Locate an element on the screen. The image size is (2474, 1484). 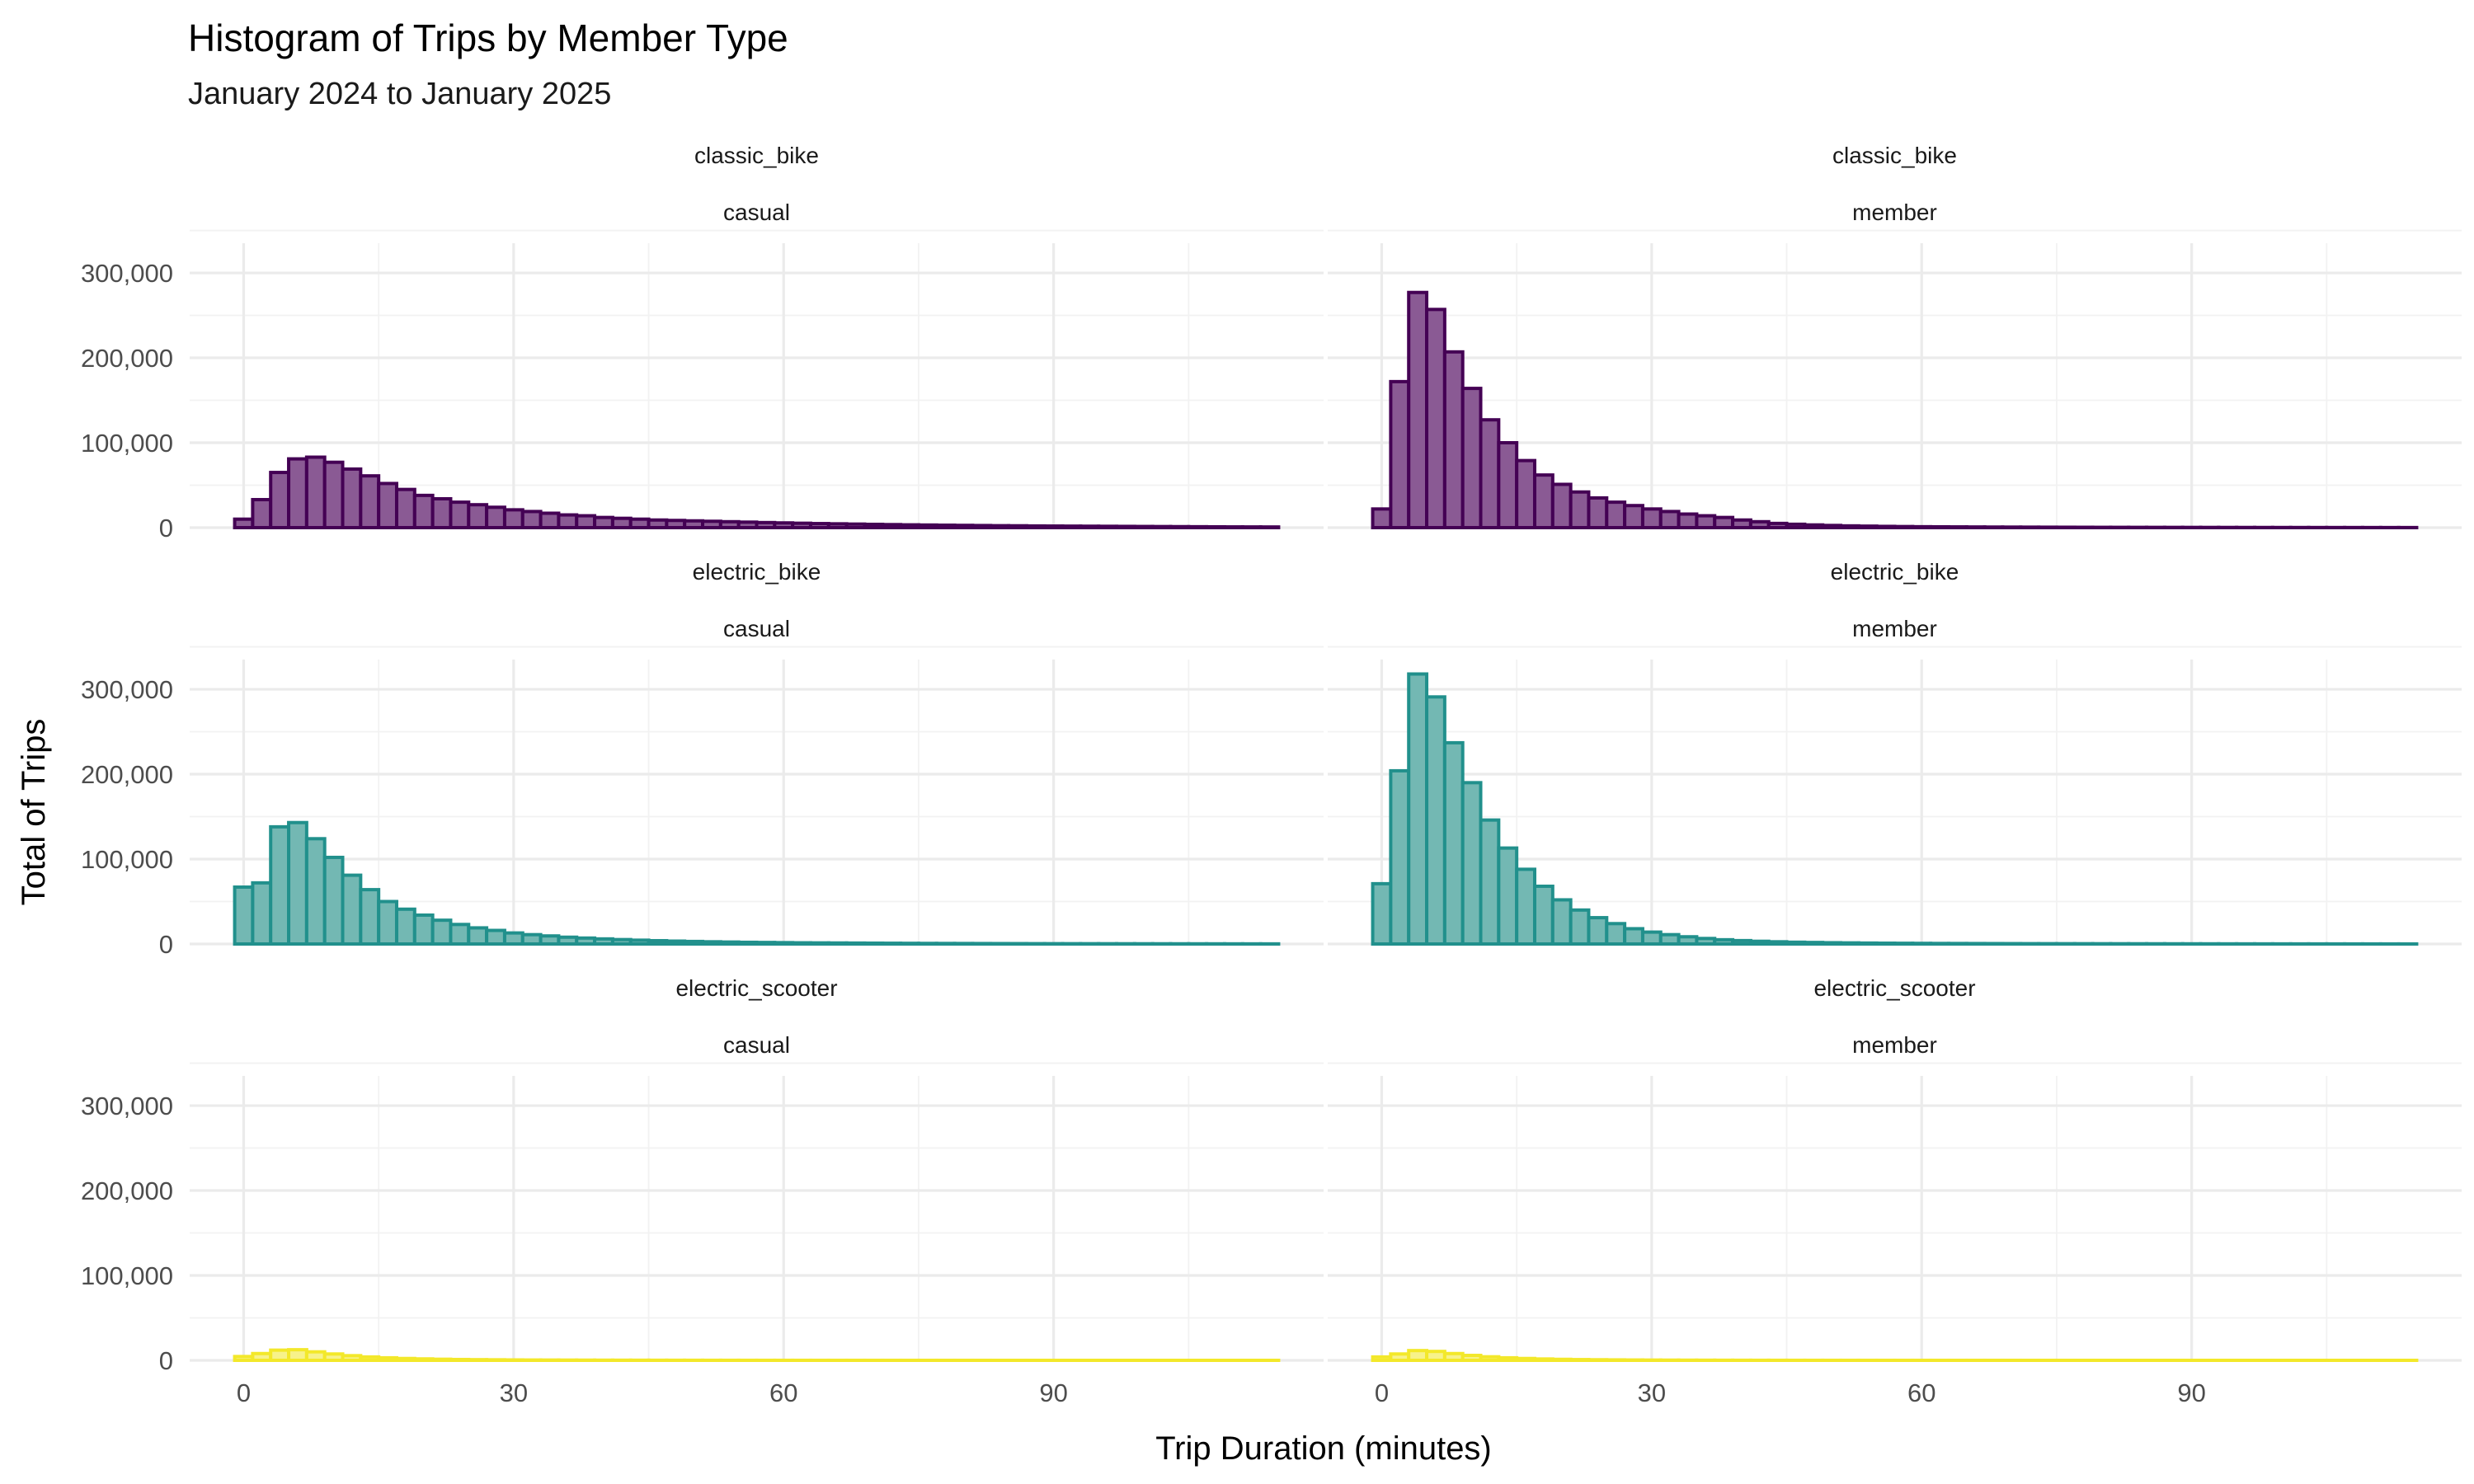
y-tick-label: 200,000 is located at coordinates (127, 774).